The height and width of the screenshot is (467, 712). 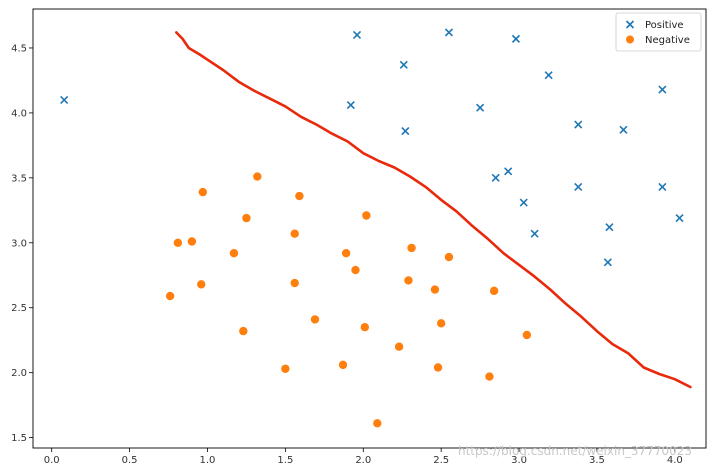 What do you see at coordinates (667, 40) in the screenshot?
I see `legend-negative-label: Negative` at bounding box center [667, 40].